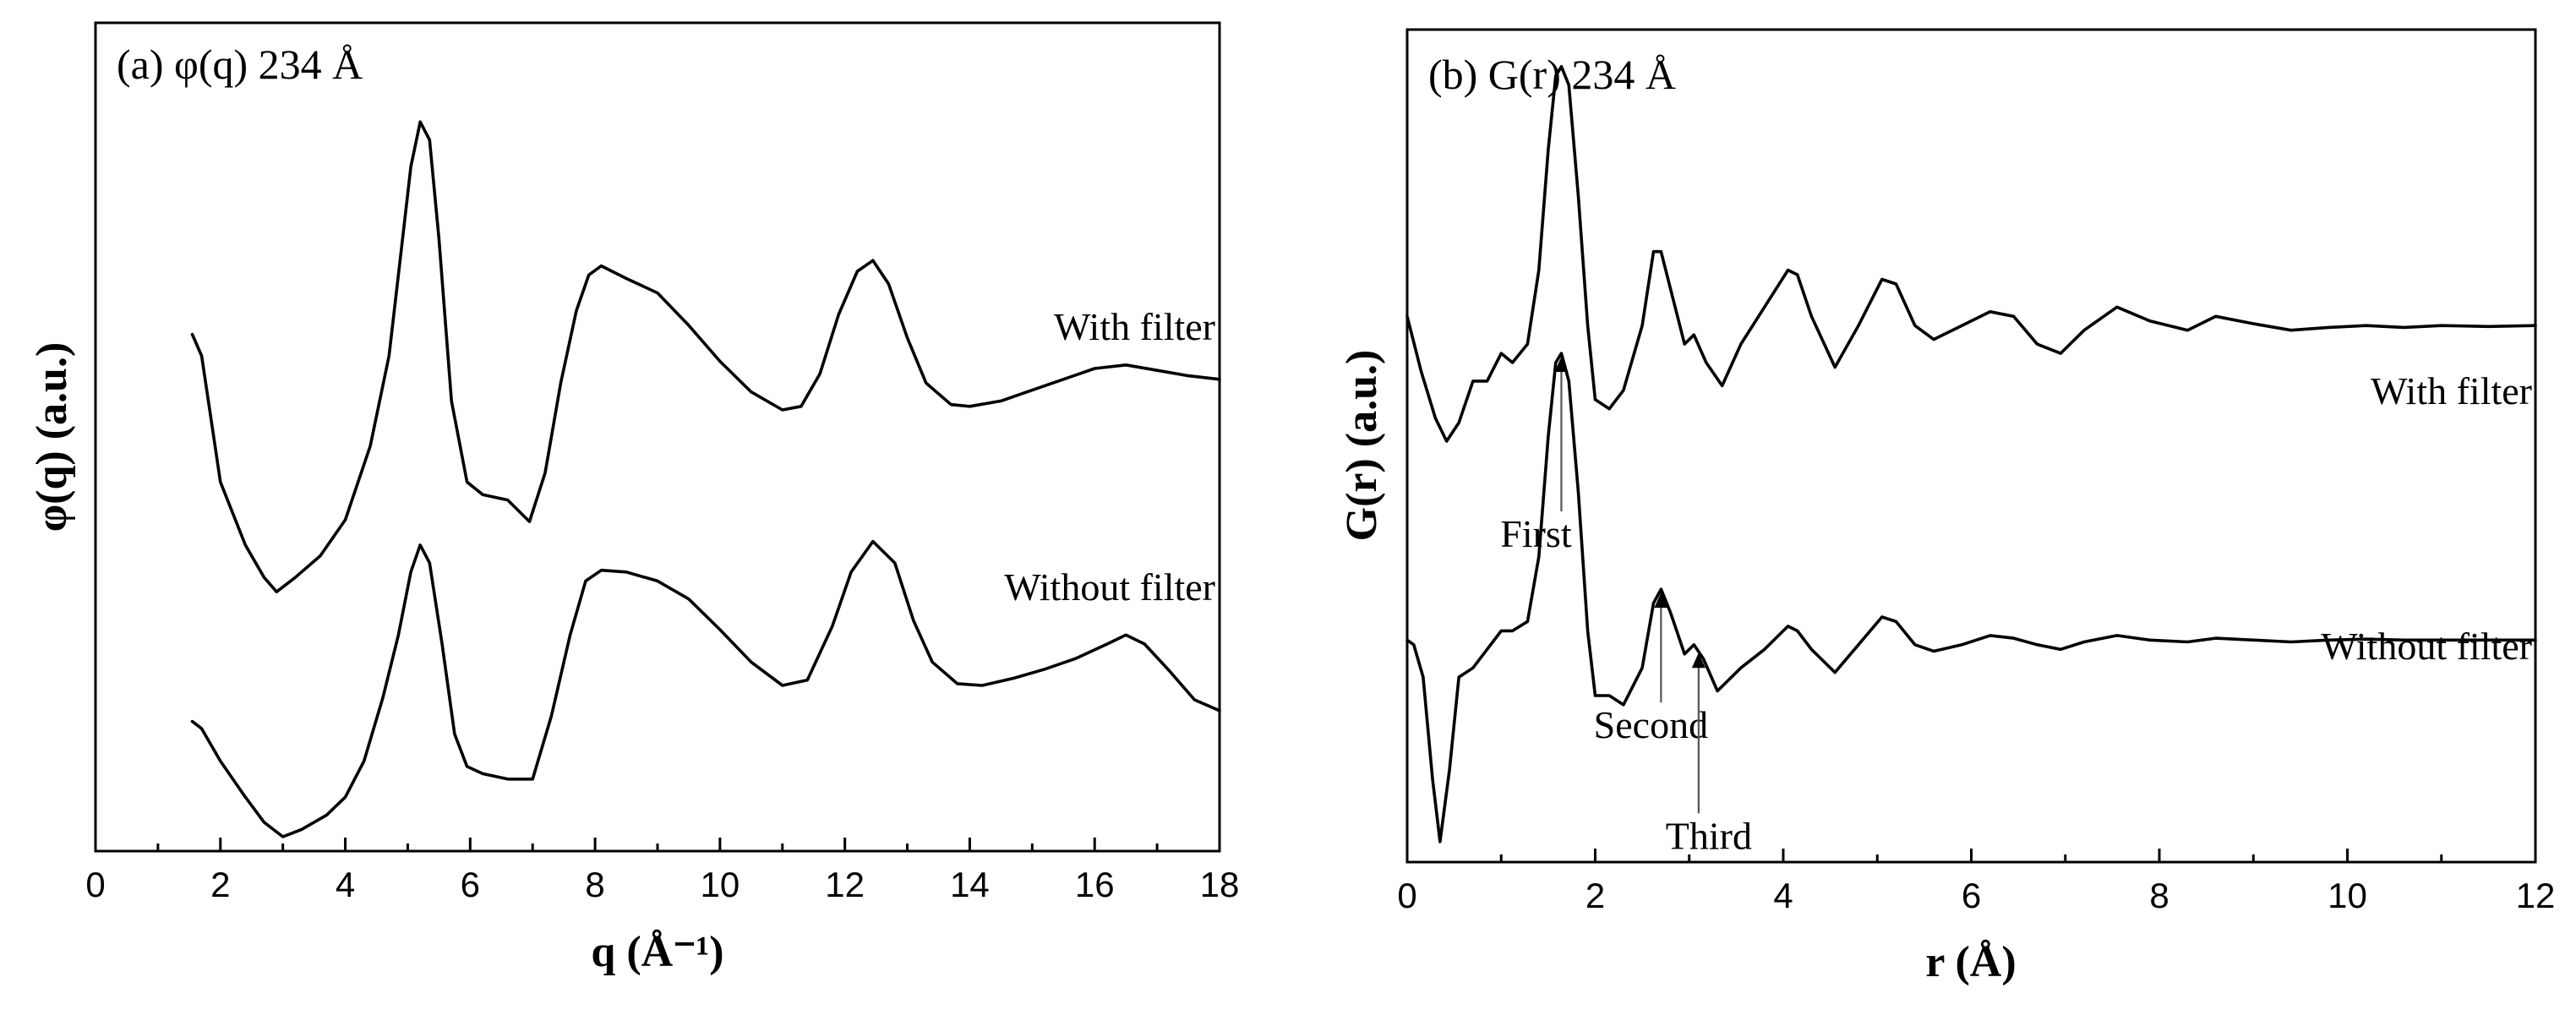 The image size is (2576, 1010). Describe the element at coordinates (470, 884) in the screenshot. I see `panel-a-x-tick-label: 6` at that location.